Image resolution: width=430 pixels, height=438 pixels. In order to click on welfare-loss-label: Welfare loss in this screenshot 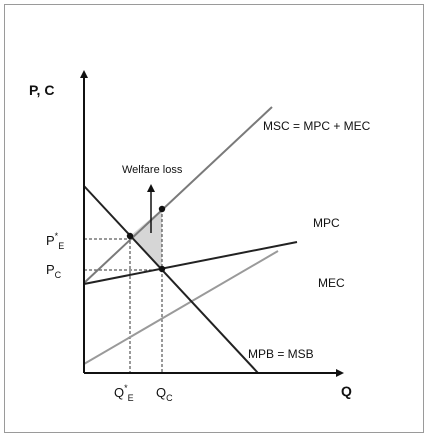, I will do `click(152, 170)`.